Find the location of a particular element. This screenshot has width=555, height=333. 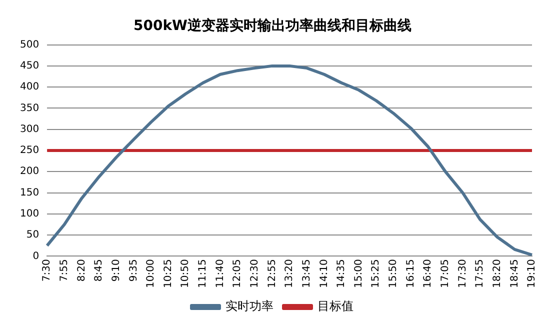

y-tick-label: 400 is located at coordinates (30, 87).